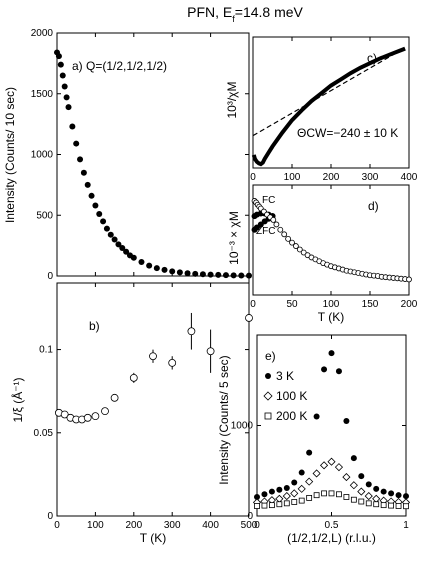  Describe the element at coordinates (331, 240) in the screenshot. I see `series-paramagnetic` at that location.